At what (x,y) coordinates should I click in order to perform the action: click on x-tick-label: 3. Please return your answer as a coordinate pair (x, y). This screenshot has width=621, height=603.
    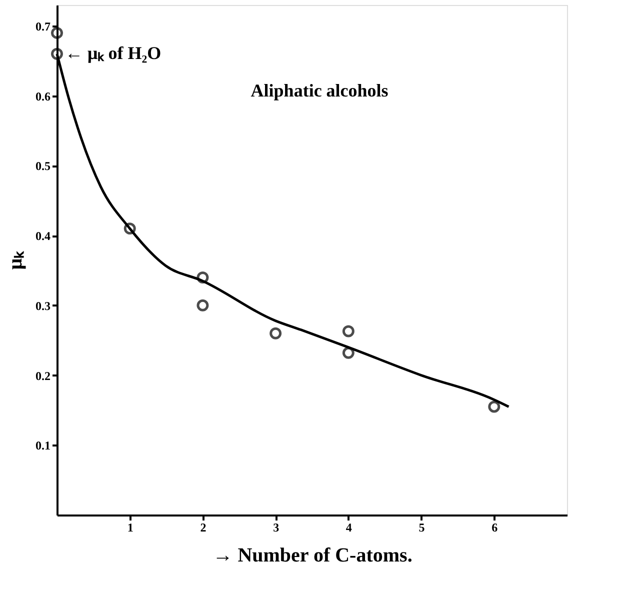
    Looking at the image, I should click on (276, 527).